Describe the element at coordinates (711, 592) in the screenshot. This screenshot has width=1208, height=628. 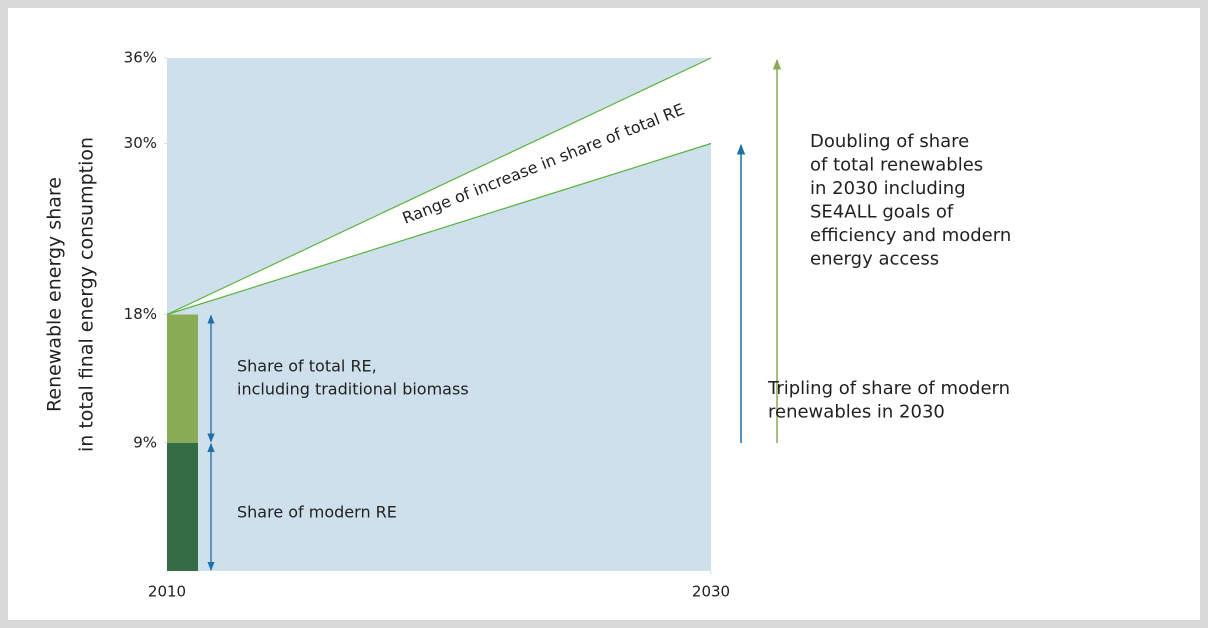
I see `x-tick-label: 2030` at that location.